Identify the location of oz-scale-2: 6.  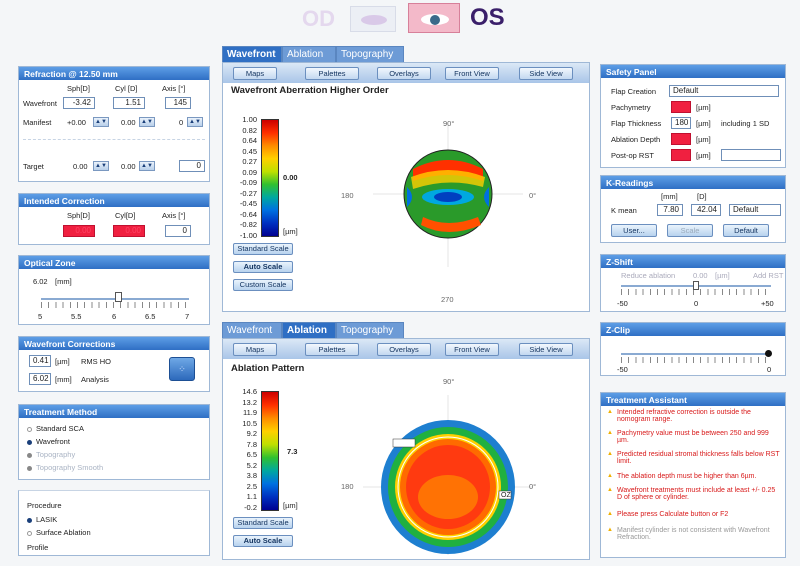
(114, 316).